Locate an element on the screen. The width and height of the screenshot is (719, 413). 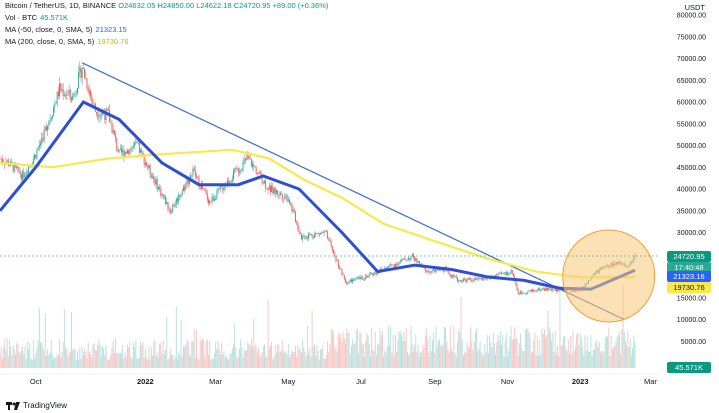
tradingview-footer: TradingView is located at coordinates (36, 405).